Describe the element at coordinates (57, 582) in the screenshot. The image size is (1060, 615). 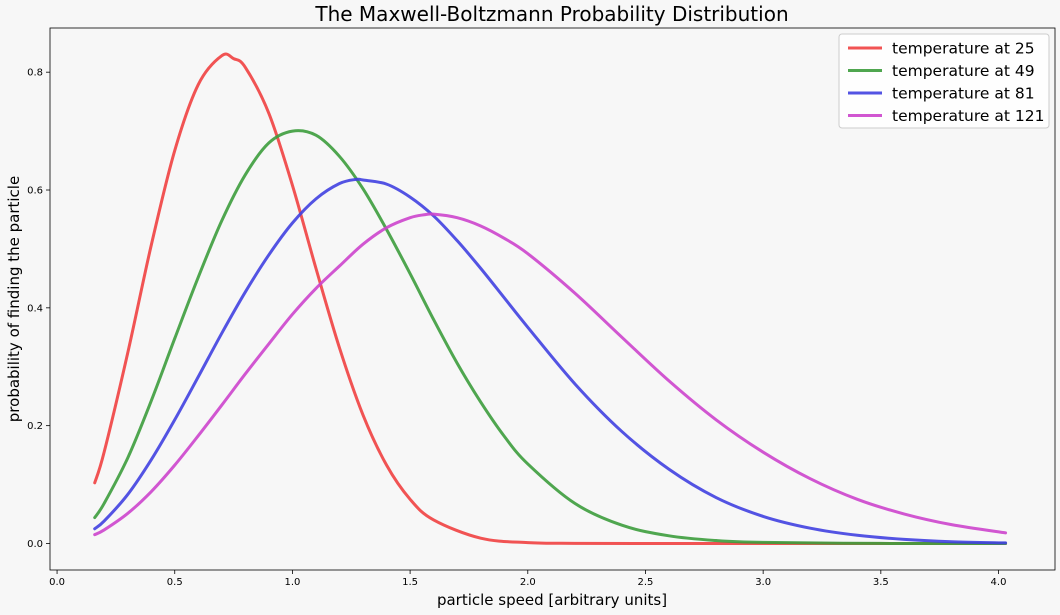
I see `x-tick-label: 0.0` at that location.